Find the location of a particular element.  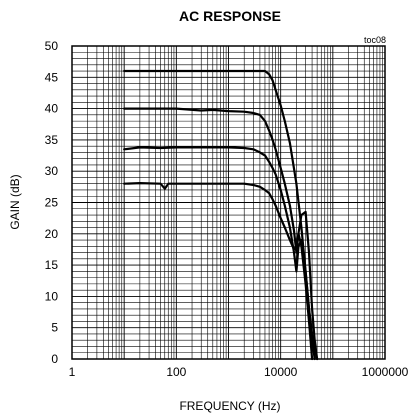

y-tick-label: 10 is located at coordinates (52, 296).